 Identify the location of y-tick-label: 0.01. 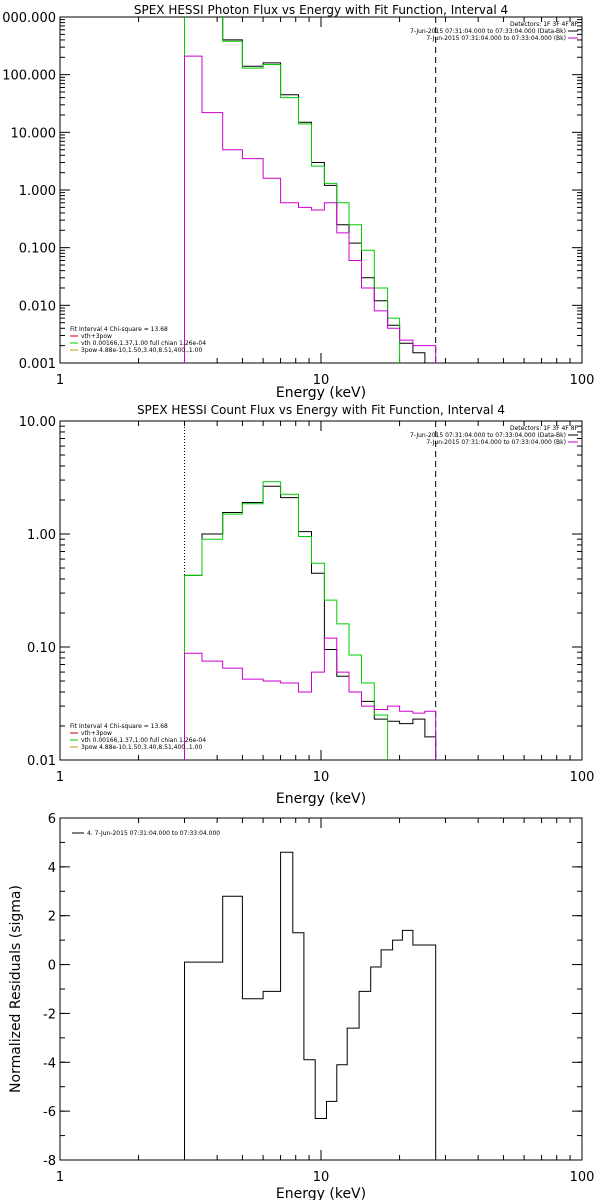
(41, 761).